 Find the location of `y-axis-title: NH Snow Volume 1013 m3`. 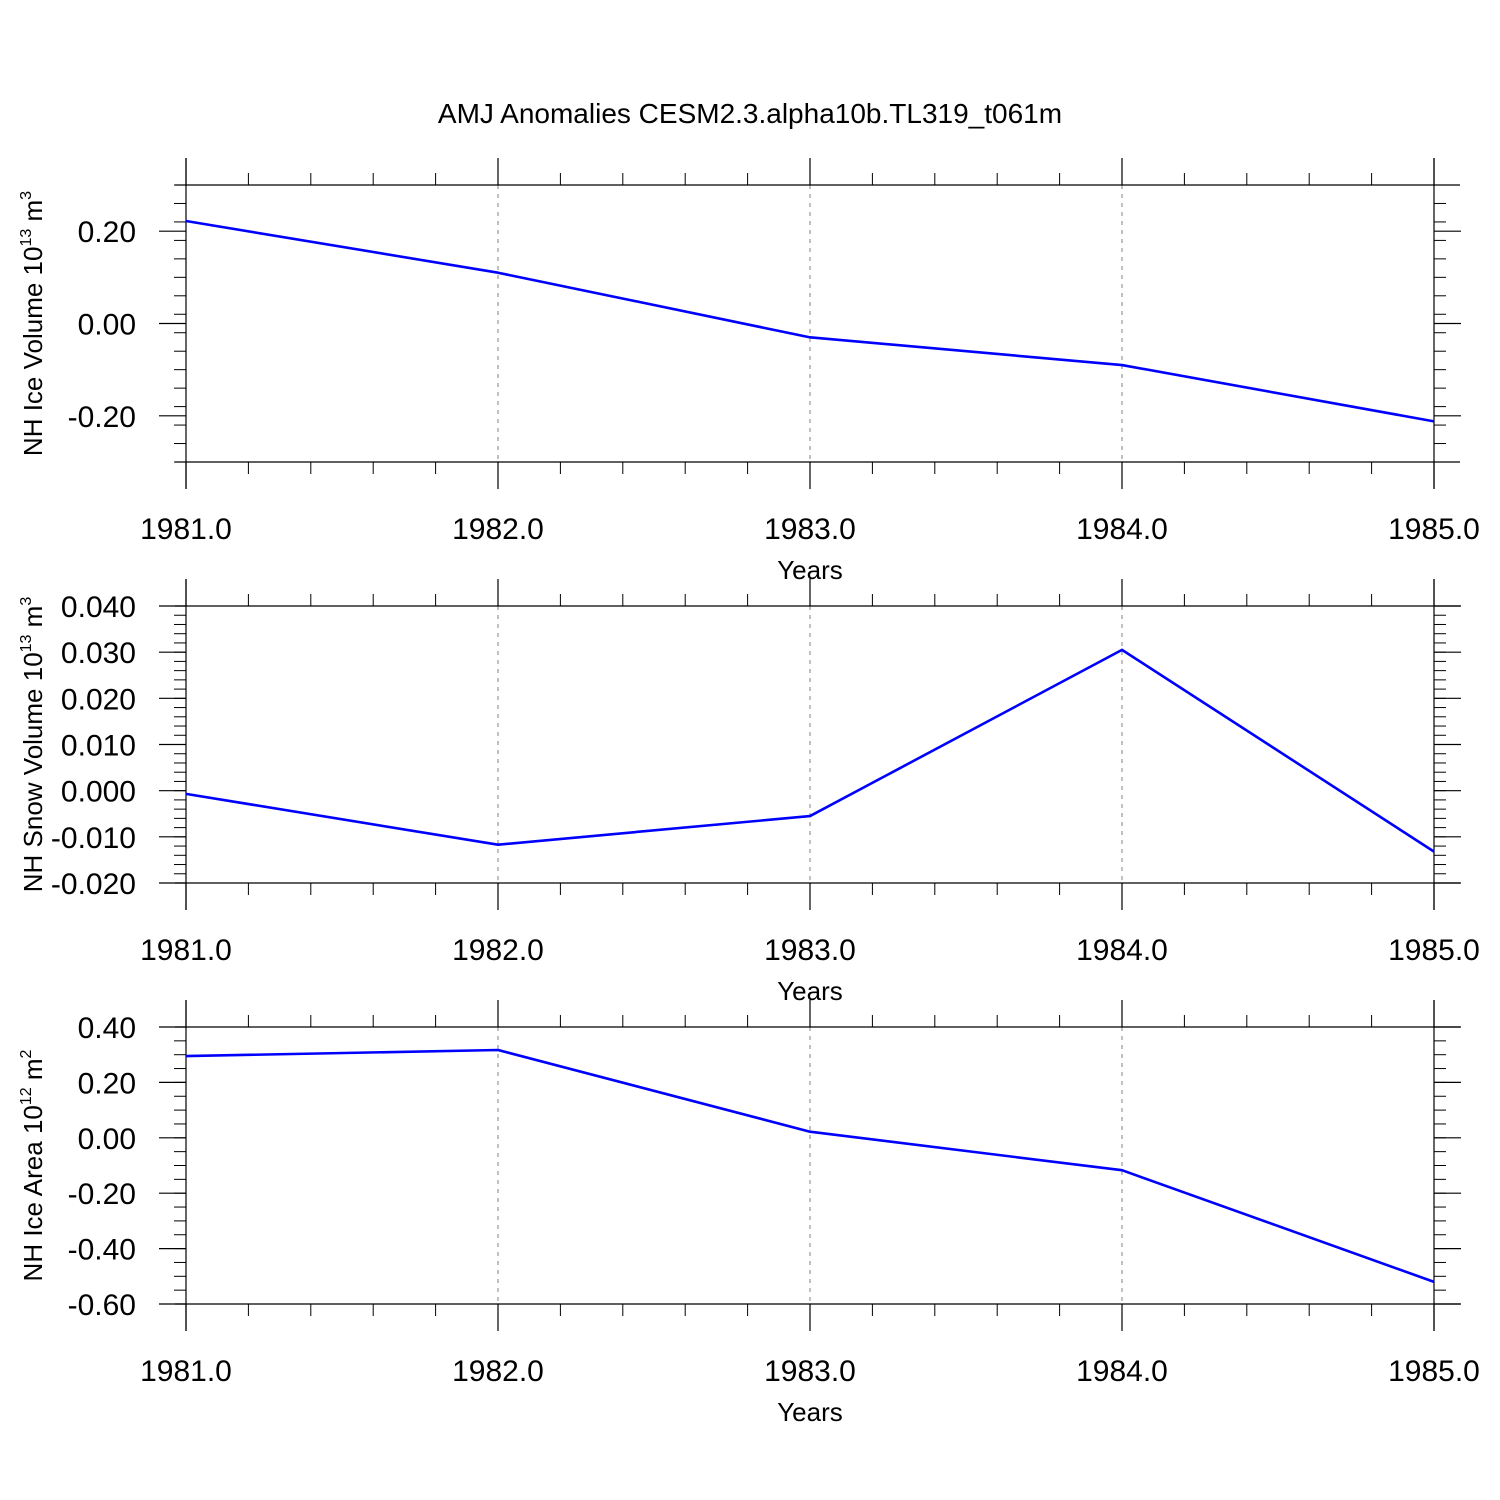

y-axis-title: NH Snow Volume 1013 m3 is located at coordinates (33, 745).